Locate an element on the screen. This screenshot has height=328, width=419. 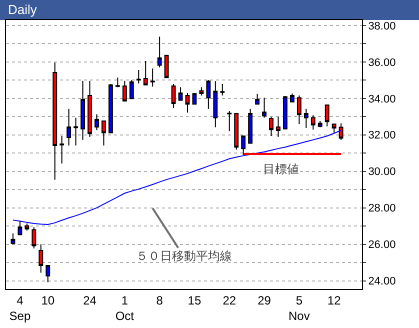
y-tick-label: 32.00 is located at coordinates (382, 136).